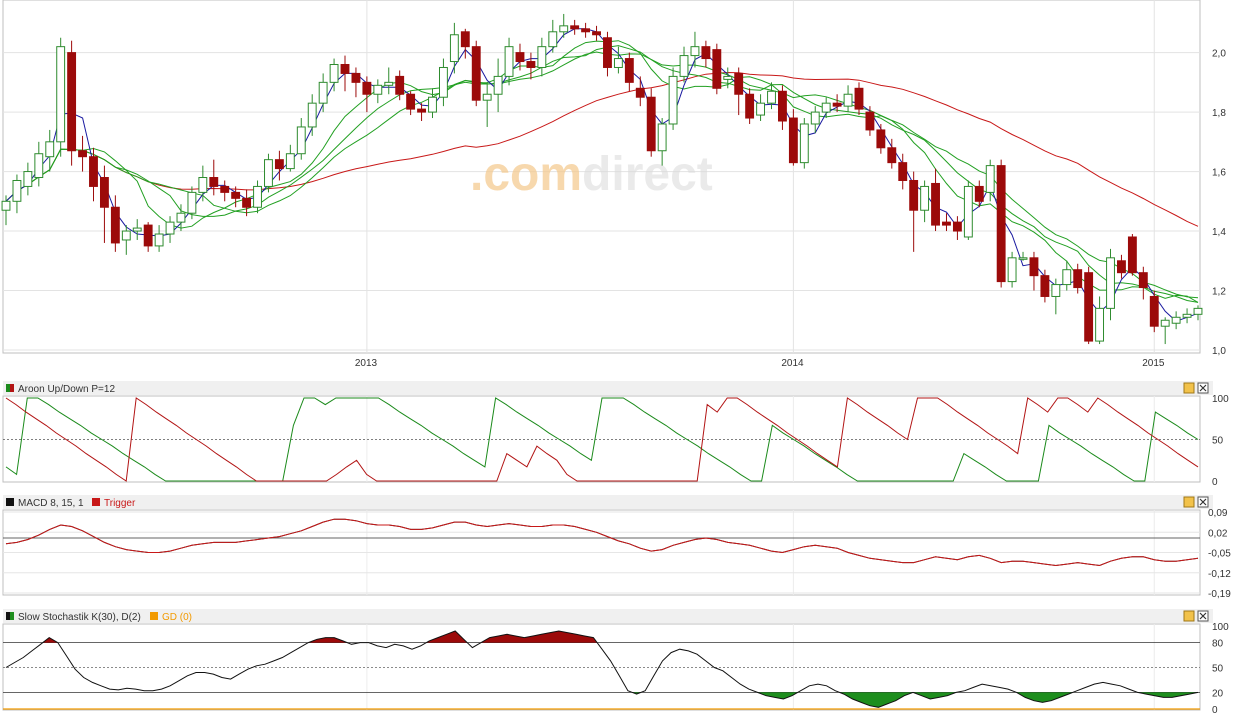 This screenshot has width=1234, height=723. I want to click on price-x-tick-label: 2013, so click(366, 363).